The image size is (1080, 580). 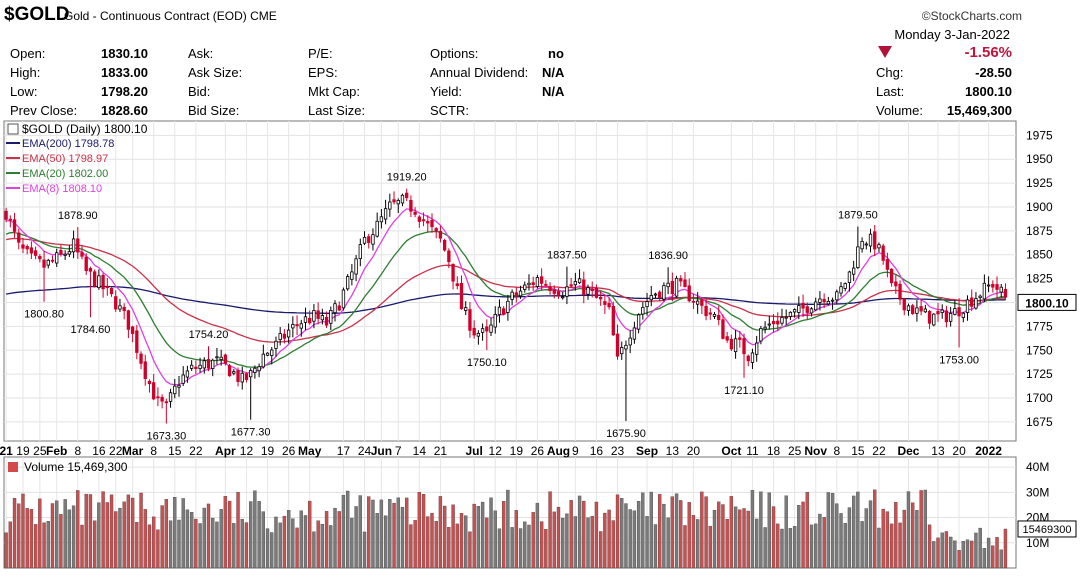 What do you see at coordinates (836, 451) in the screenshot?
I see `x-tick-label: 8` at bounding box center [836, 451].